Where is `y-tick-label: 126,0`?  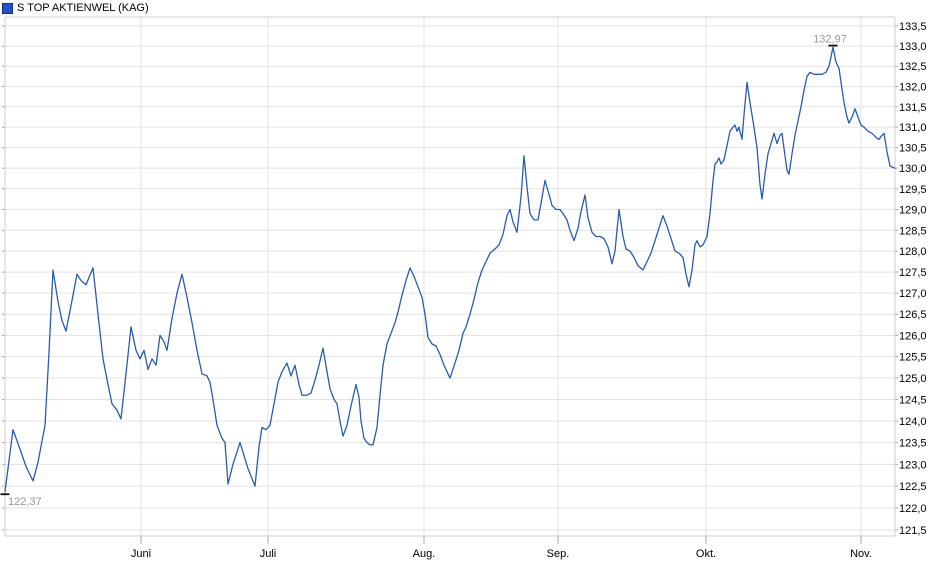 y-tick-label: 126,0 is located at coordinates (913, 336).